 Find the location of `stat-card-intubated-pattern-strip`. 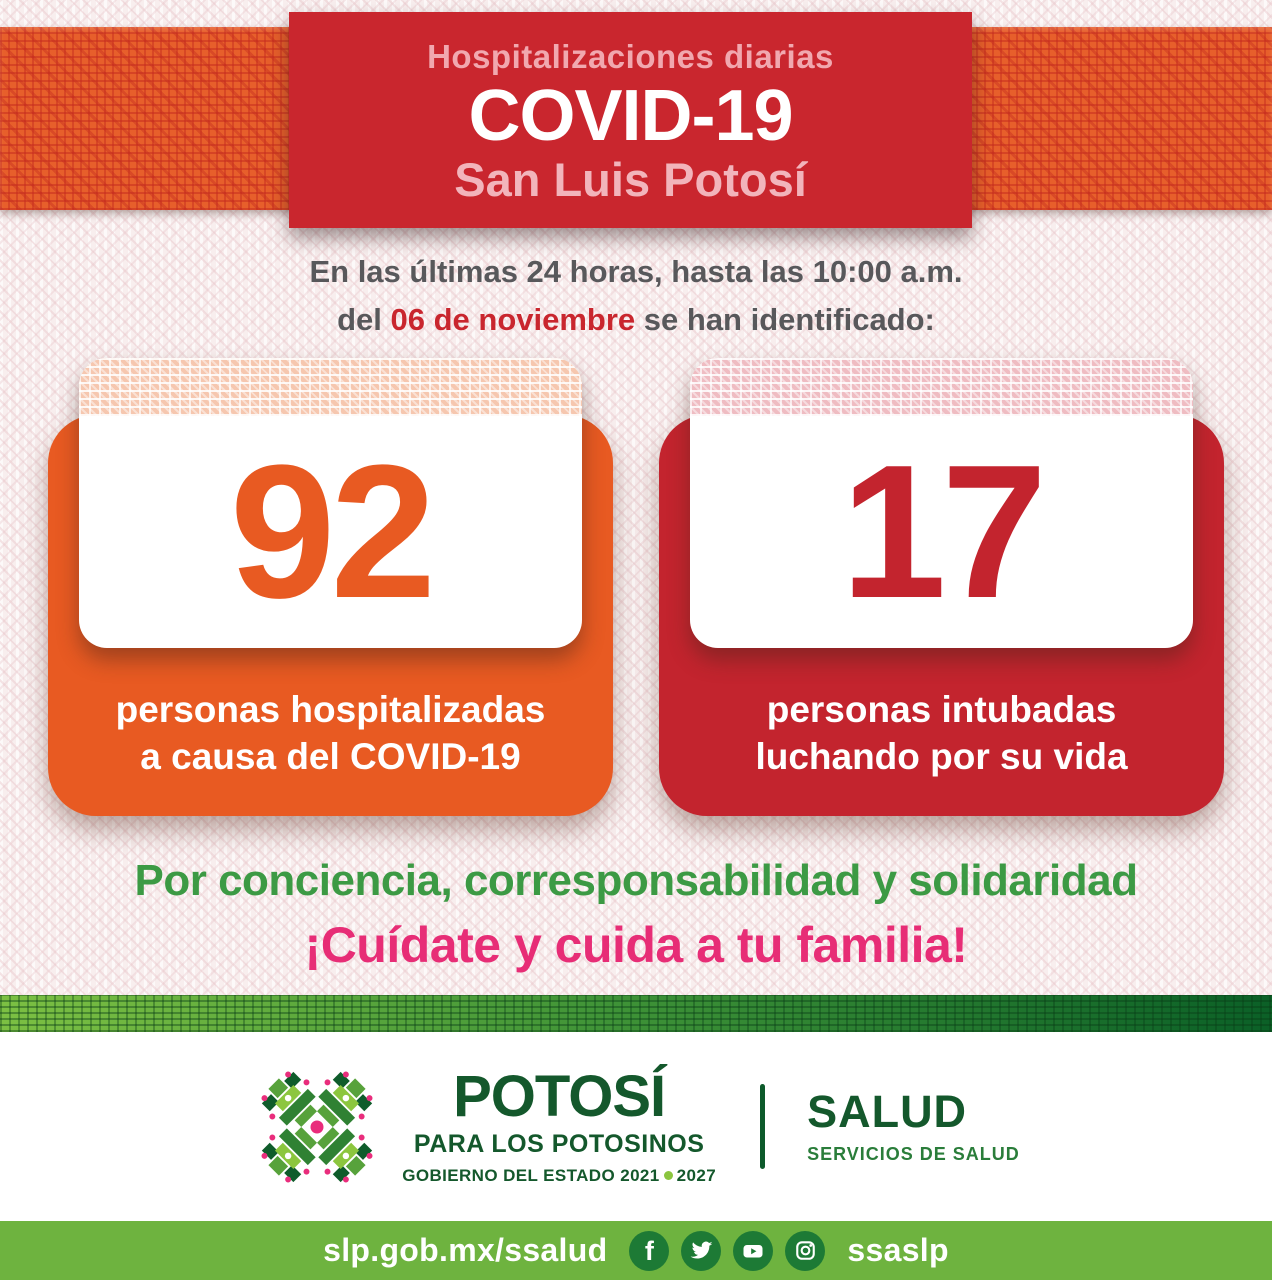

stat-card-intubated-pattern-strip is located at coordinates (941, 387).